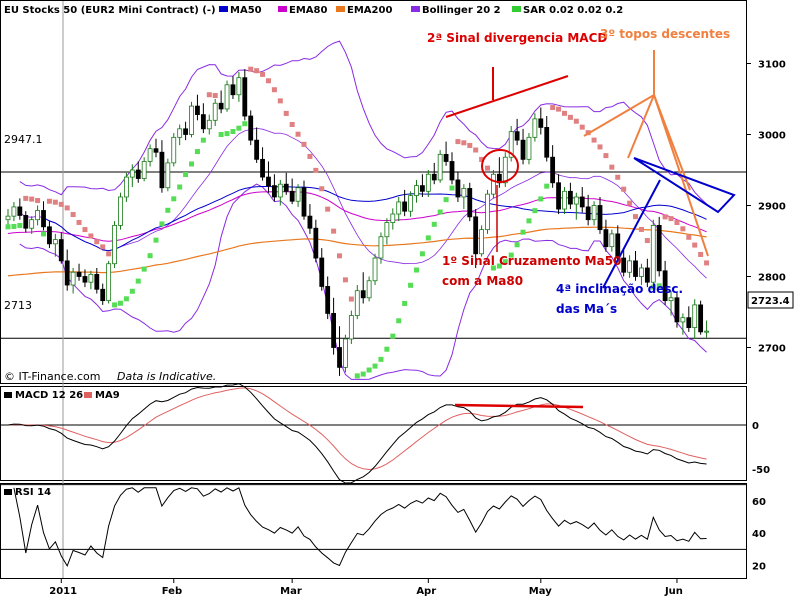 The width and height of the screenshot is (800, 600). I want to click on macd-signal-line, so click(357, 429).